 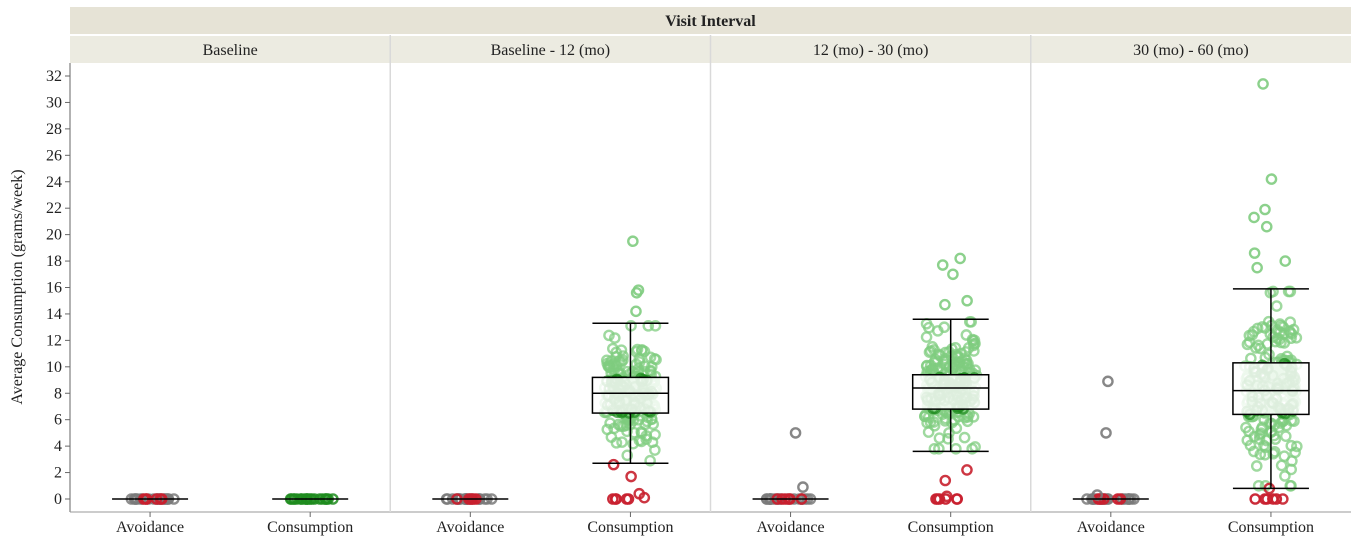 What do you see at coordinates (54, 314) in the screenshot?
I see `y-tick-label: 14` at bounding box center [54, 314].